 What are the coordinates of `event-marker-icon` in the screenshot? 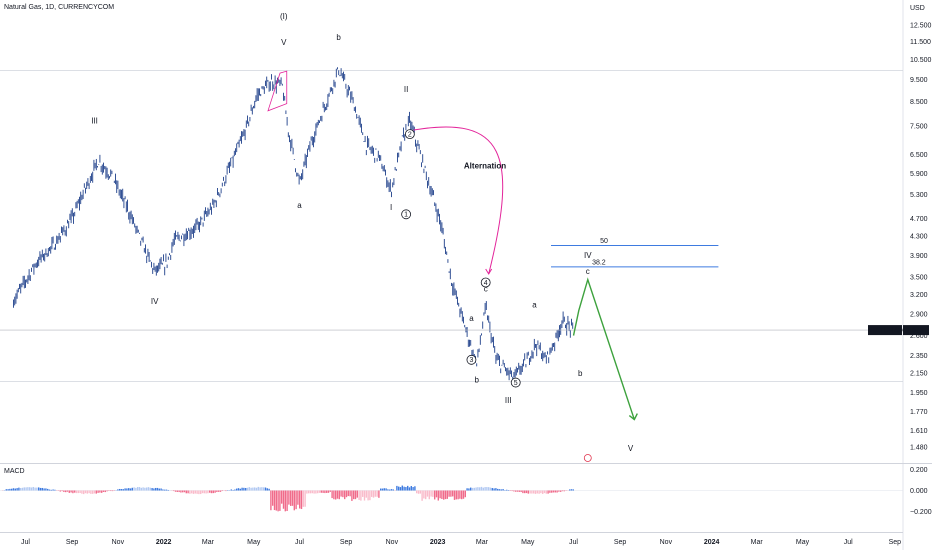 It's located at (587, 458).